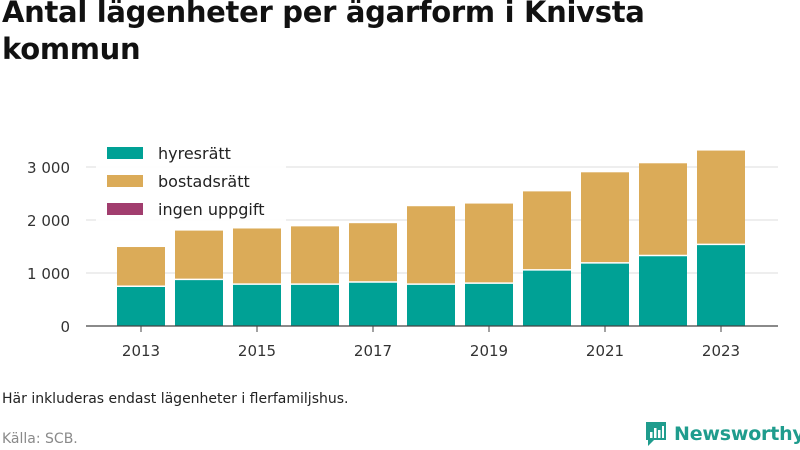 The height and width of the screenshot is (450, 800). I want to click on legend: hyresrätt bostadsrätt ingen uppgift, so click(191, 182).